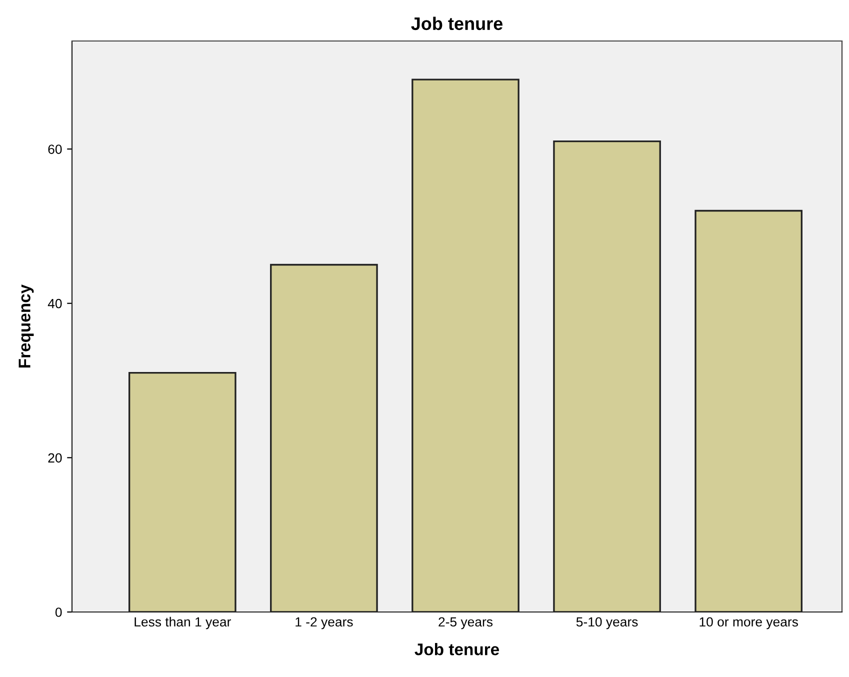 The image size is (849, 677). Describe the element at coordinates (324, 623) in the screenshot. I see `x-tick-label: 1 -2 years` at that location.